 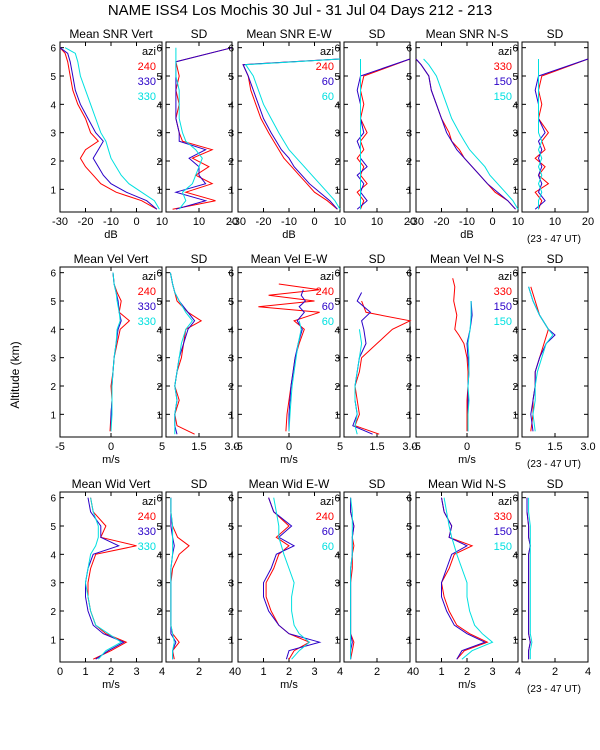 I want to click on x-tick-label: -10, so click(x=467, y=222).